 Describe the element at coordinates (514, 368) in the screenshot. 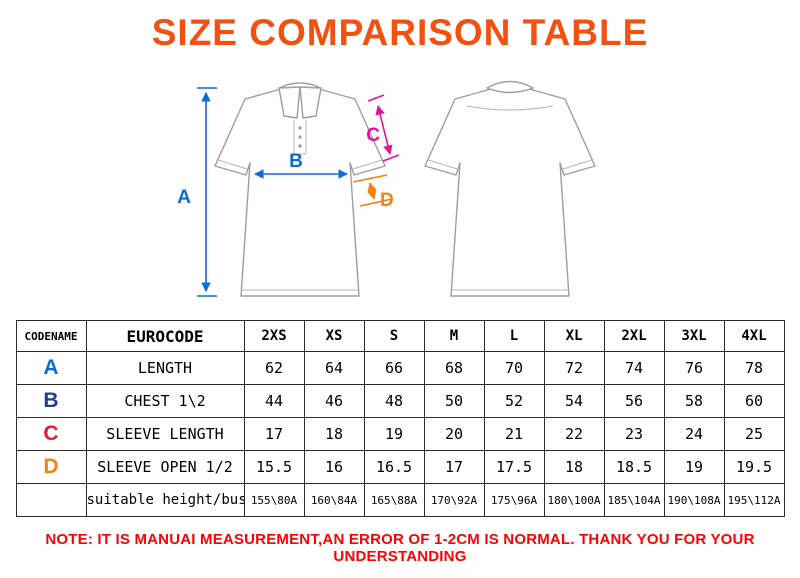

I see `value-cell: 70` at that location.